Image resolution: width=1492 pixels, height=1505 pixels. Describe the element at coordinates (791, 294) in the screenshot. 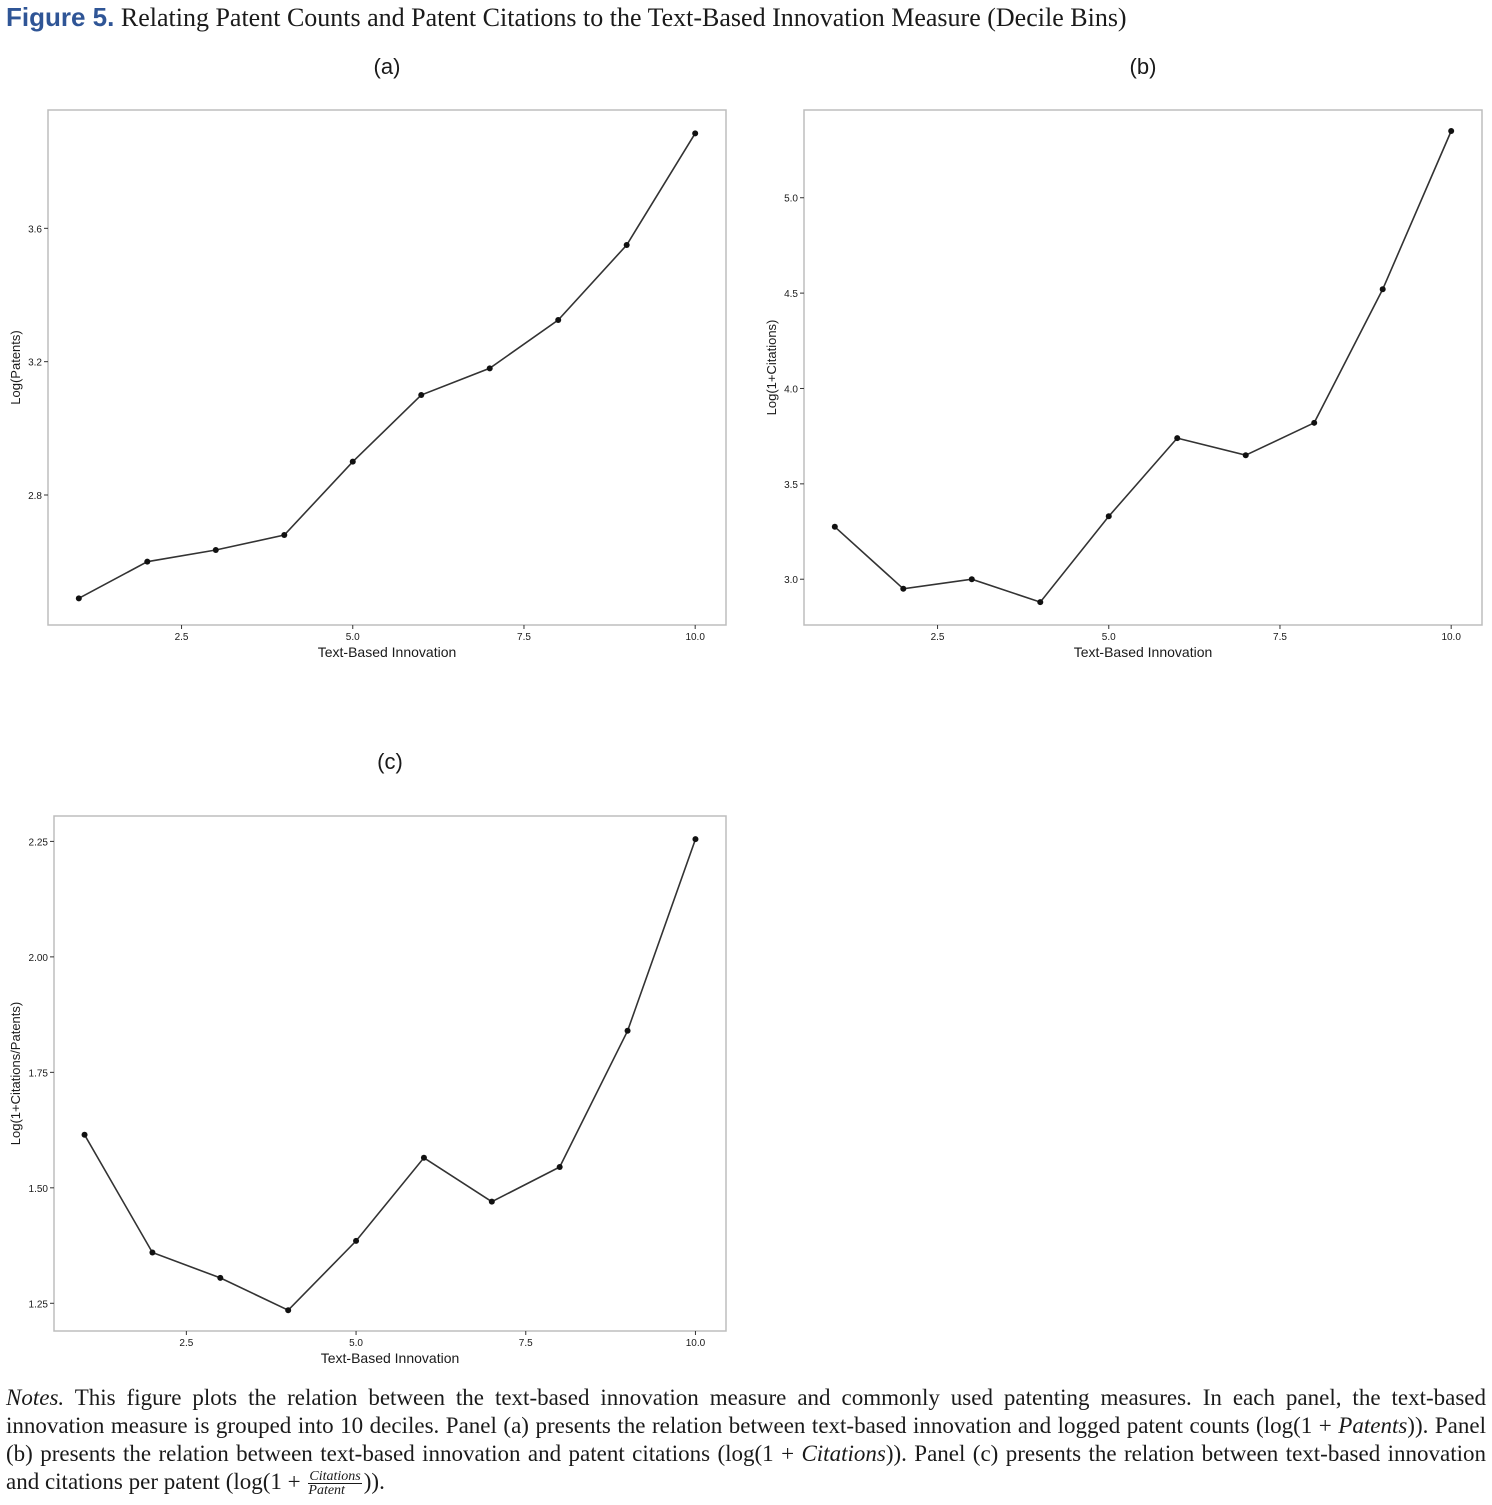

I see `y-tick-label: 4.5` at that location.